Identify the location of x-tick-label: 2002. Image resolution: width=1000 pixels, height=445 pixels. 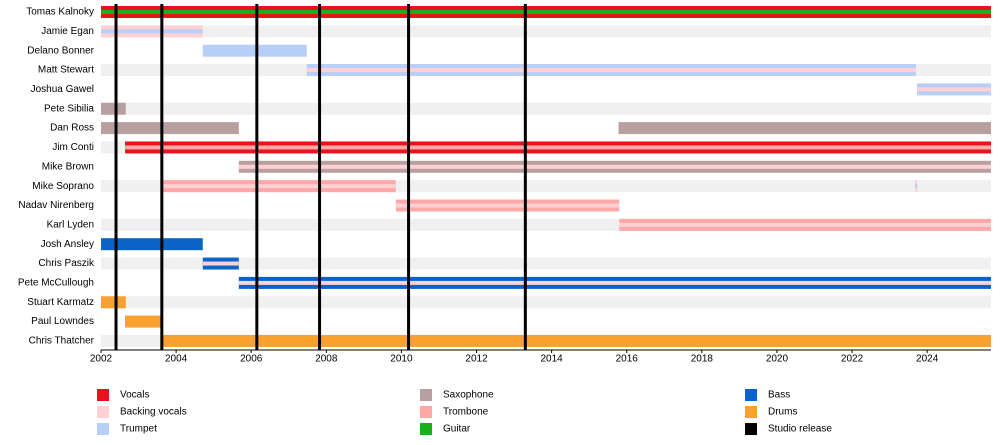
(101, 359).